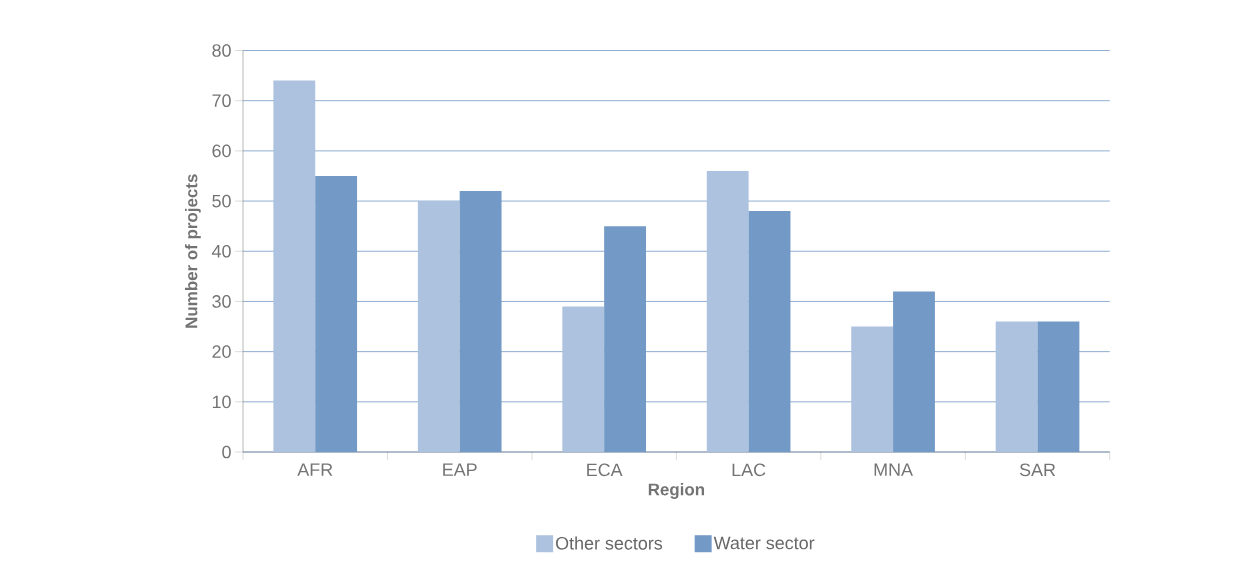  I want to click on x-tick-label: LAC, so click(749, 470).